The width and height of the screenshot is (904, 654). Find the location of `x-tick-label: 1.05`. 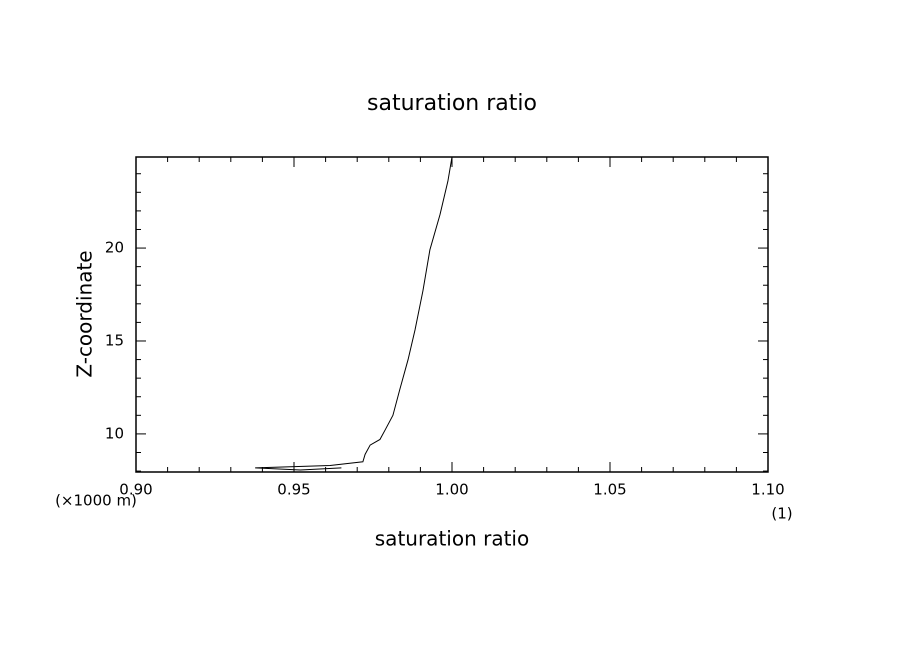

x-tick-label: 1.05 is located at coordinates (609, 490).